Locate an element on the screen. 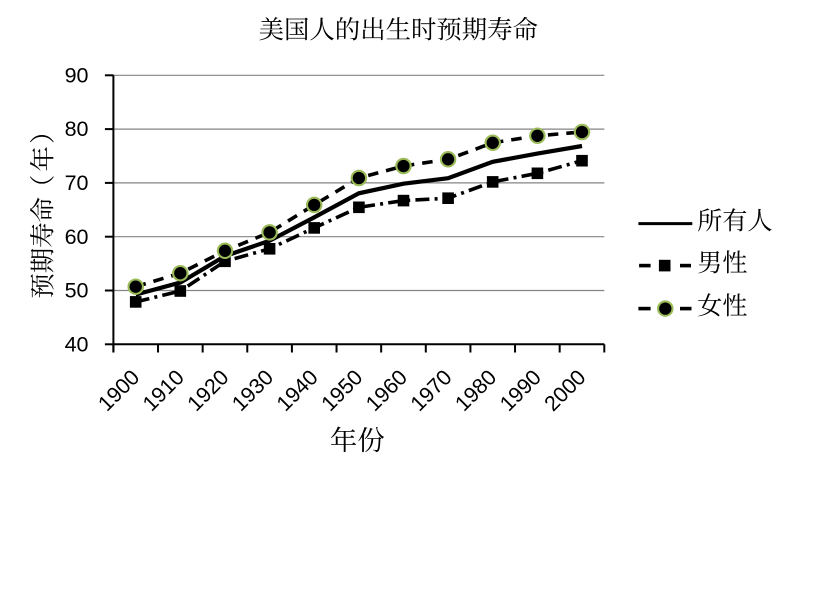 This screenshot has height=612, width=816. svg-text: 50 is located at coordinates (77, 291).